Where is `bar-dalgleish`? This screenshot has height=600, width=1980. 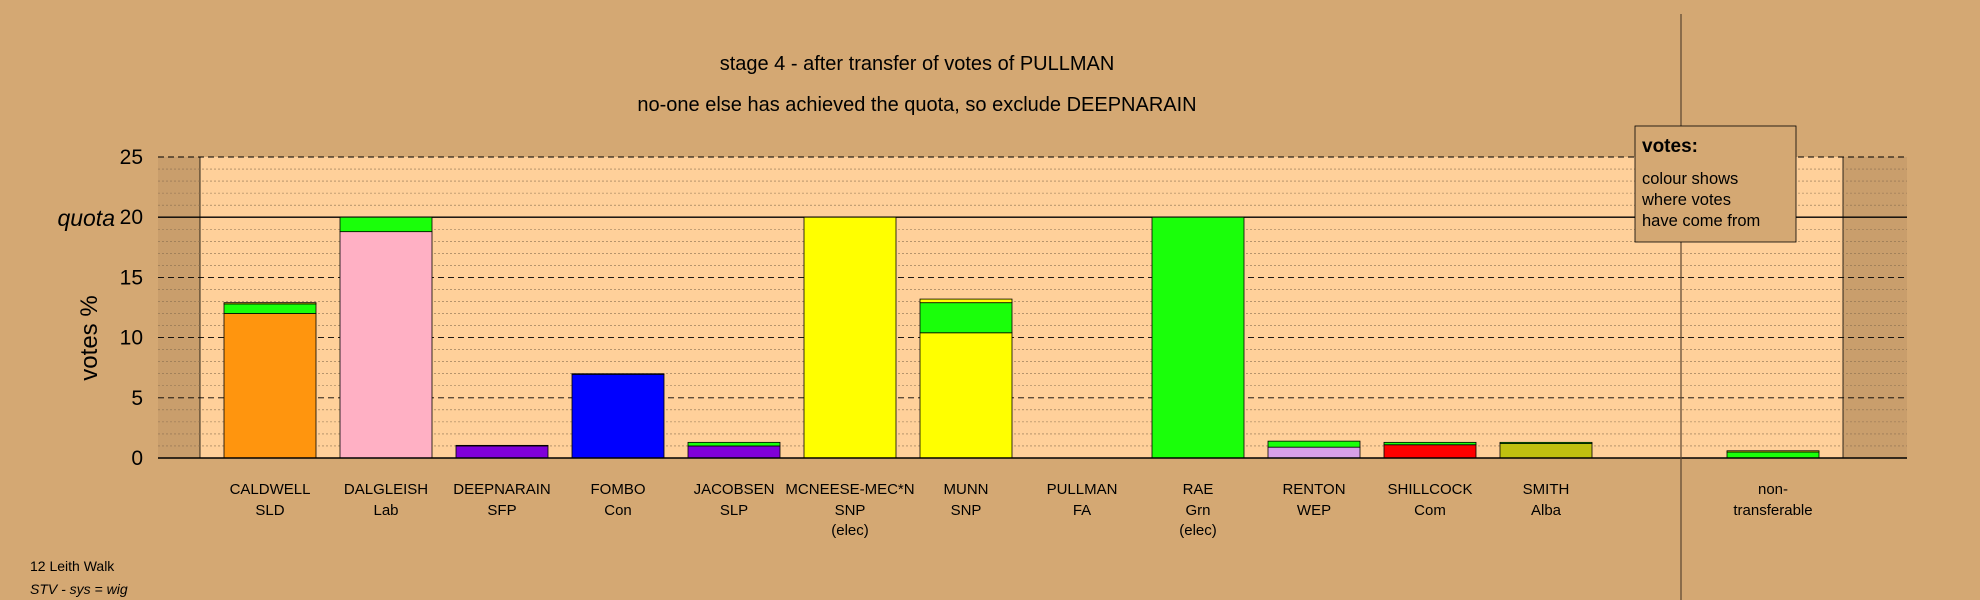 bar-dalgleish is located at coordinates (386, 337).